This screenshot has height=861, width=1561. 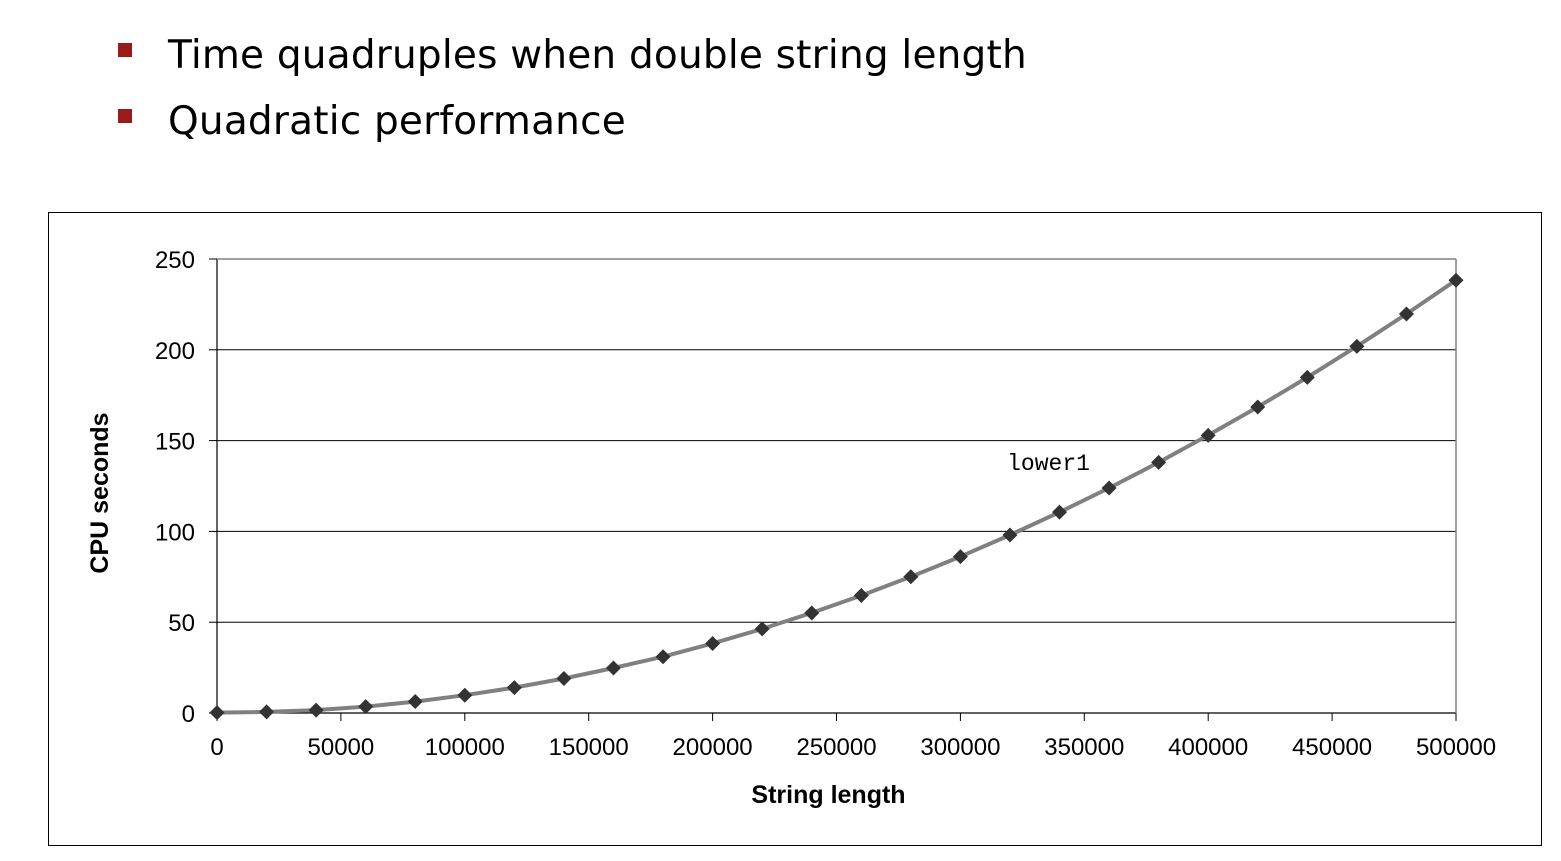 I want to click on bullet-text: Quadratic performance, so click(x=397, y=121).